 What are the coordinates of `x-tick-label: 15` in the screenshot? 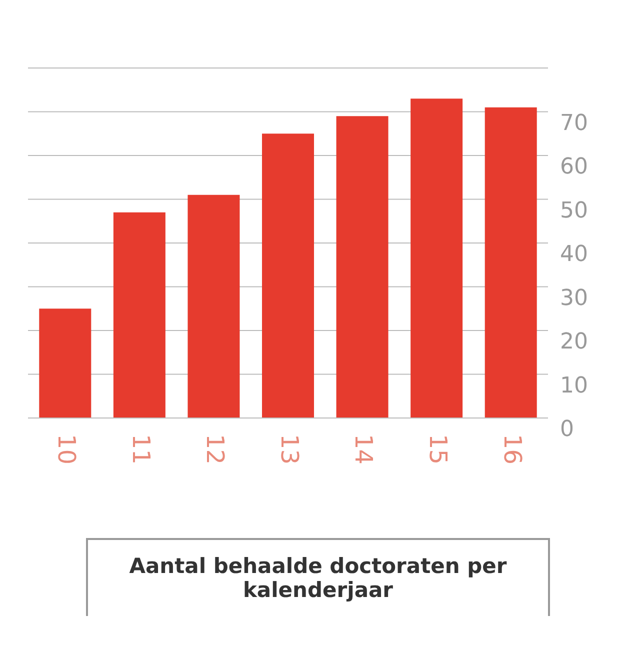 It's located at (438, 449).